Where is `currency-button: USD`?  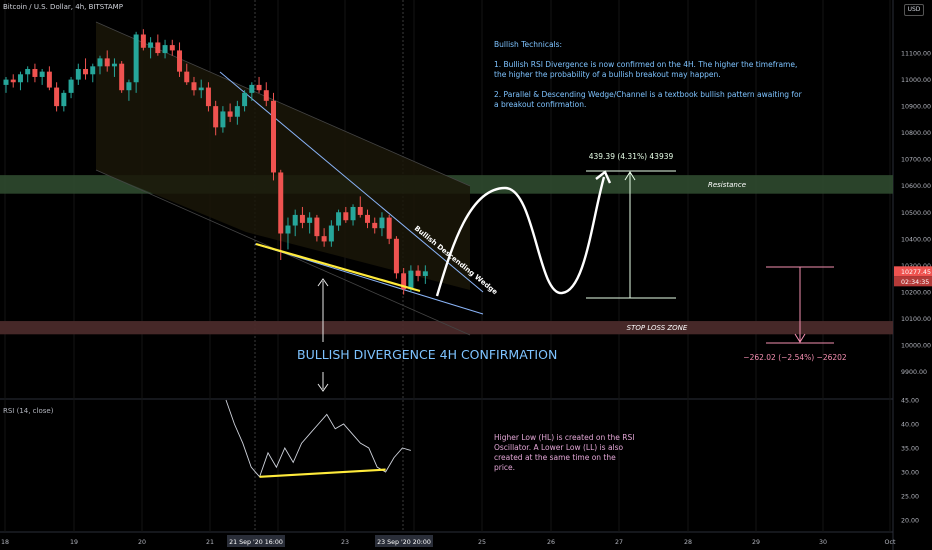
currency-button: USD is located at coordinates (914, 10).